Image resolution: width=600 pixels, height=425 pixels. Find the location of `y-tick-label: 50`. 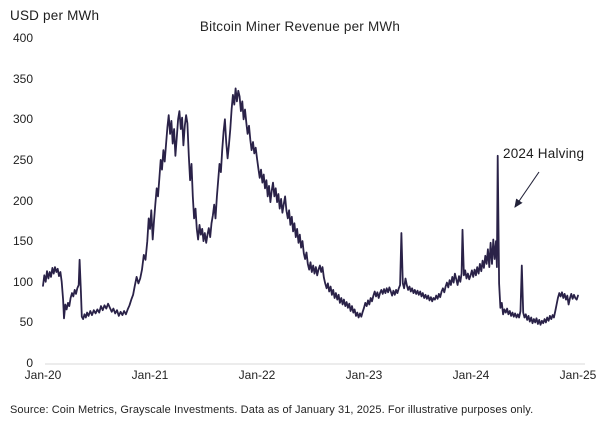

y-tick-label: 50 is located at coordinates (26, 322).